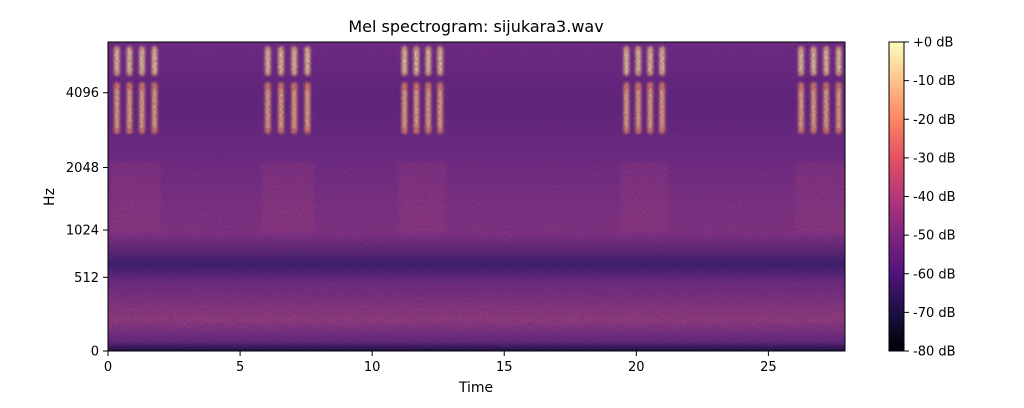 The image size is (1024, 408). Describe the element at coordinates (95, 352) in the screenshot. I see `y-tick-label: 0` at that location.